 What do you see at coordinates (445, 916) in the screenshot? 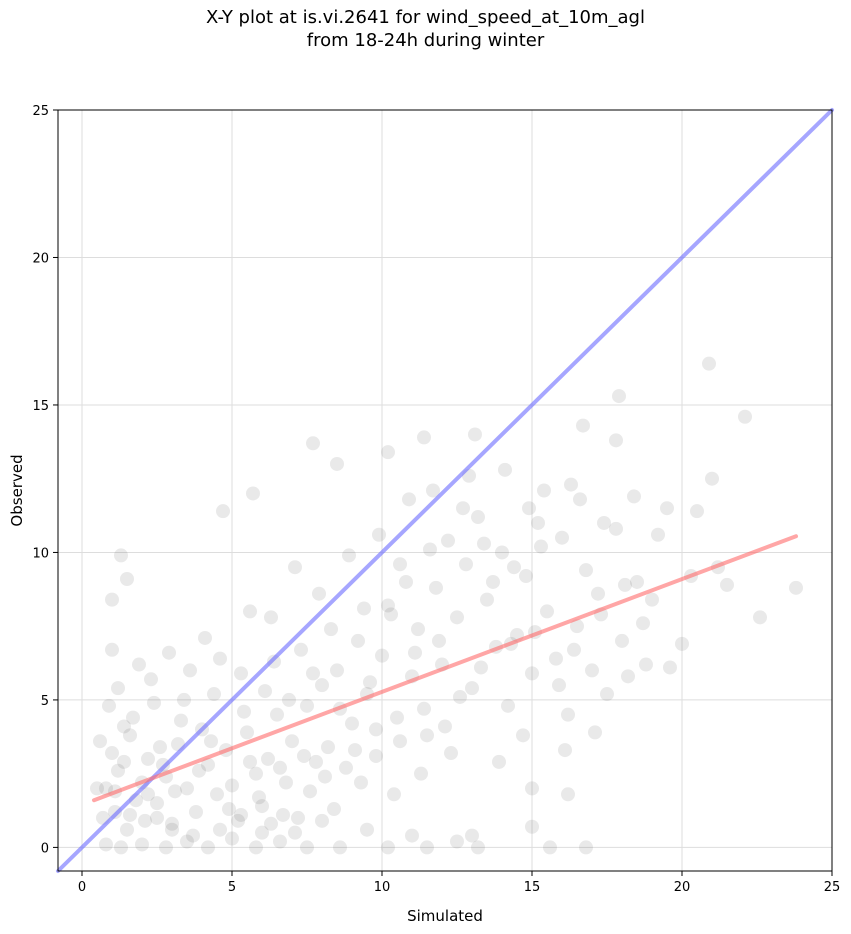
I see `x-axis-label: Simulated` at bounding box center [445, 916].